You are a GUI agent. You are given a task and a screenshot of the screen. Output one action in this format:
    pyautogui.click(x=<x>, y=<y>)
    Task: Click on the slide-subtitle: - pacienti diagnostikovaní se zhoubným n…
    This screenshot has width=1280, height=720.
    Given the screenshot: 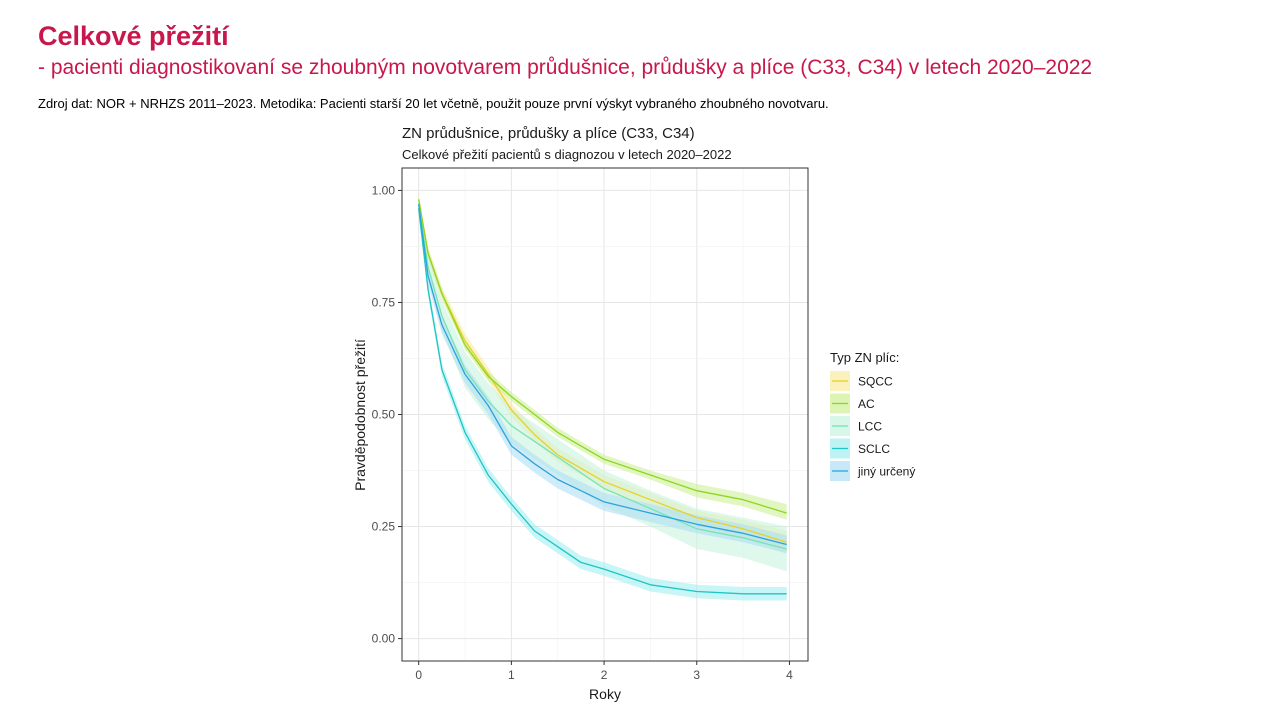 What is the action you would take?
    pyautogui.click(x=565, y=67)
    